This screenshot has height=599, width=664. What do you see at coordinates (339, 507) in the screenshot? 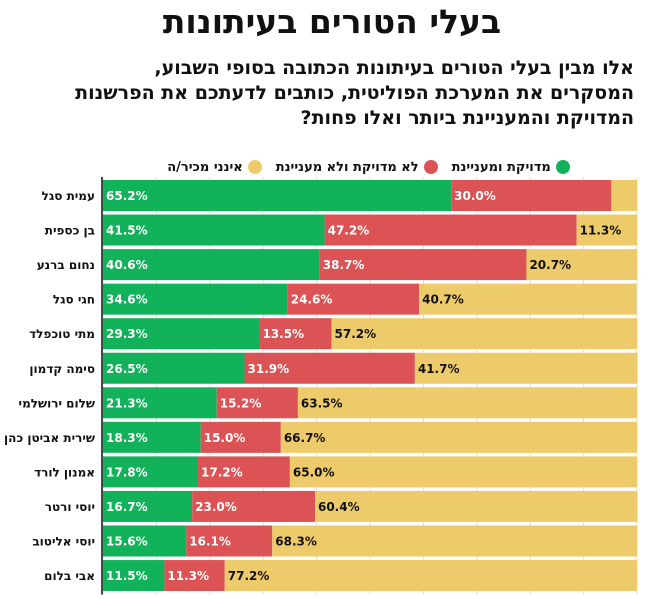
I see `data-label: 60.4%` at bounding box center [339, 507].